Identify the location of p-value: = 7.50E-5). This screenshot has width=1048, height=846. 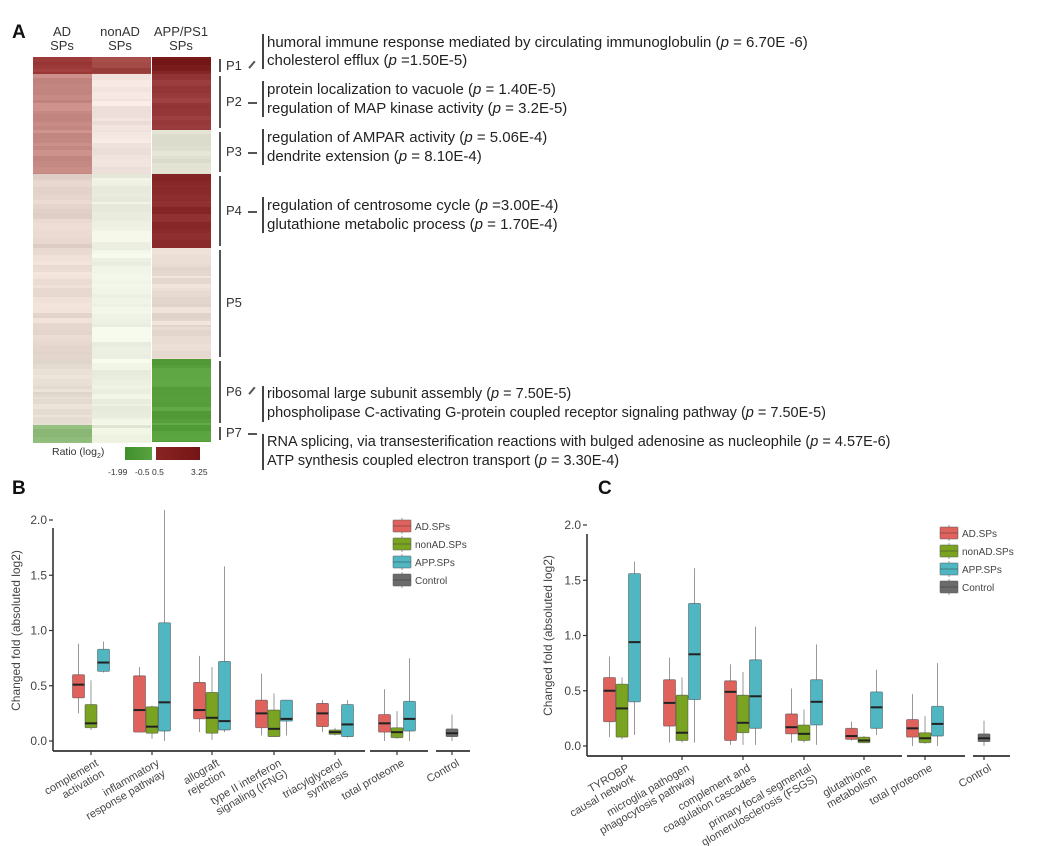
(789, 413).